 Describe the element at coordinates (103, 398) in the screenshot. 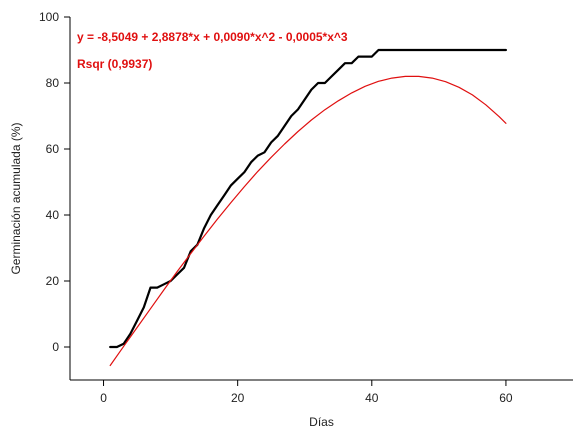

I see `x-tick-label: 0` at that location.